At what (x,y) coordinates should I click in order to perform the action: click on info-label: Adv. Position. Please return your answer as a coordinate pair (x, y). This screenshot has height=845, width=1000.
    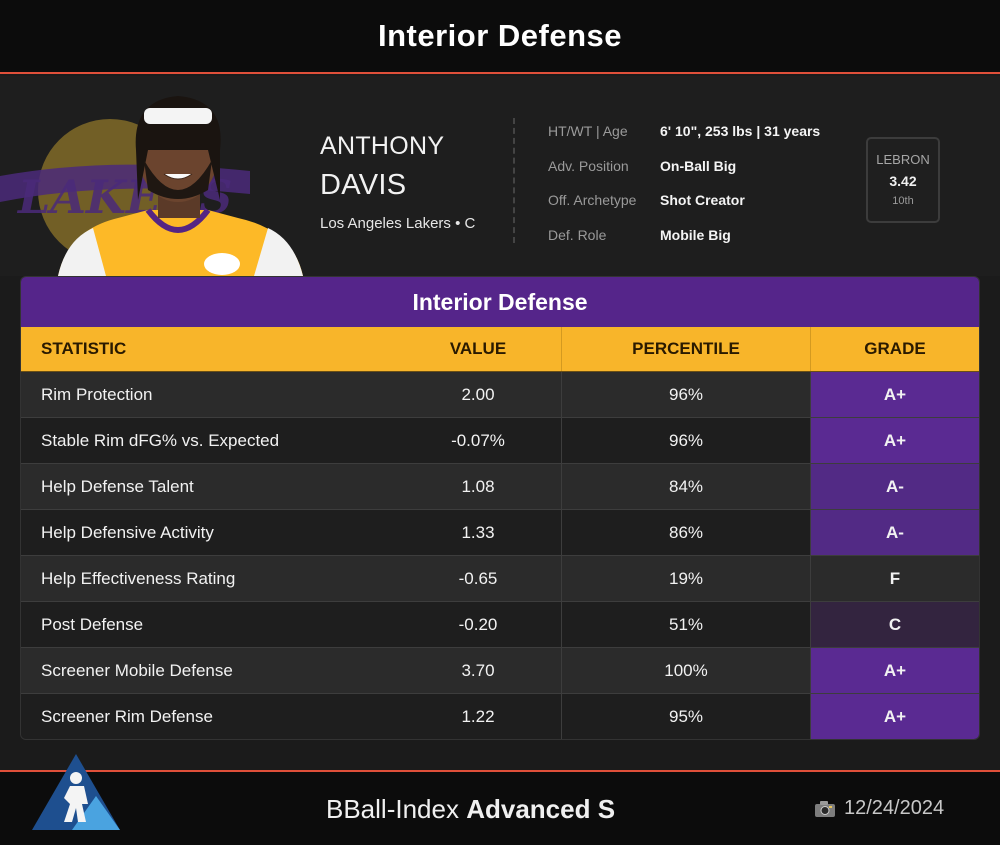
    Looking at the image, I should click on (588, 166).